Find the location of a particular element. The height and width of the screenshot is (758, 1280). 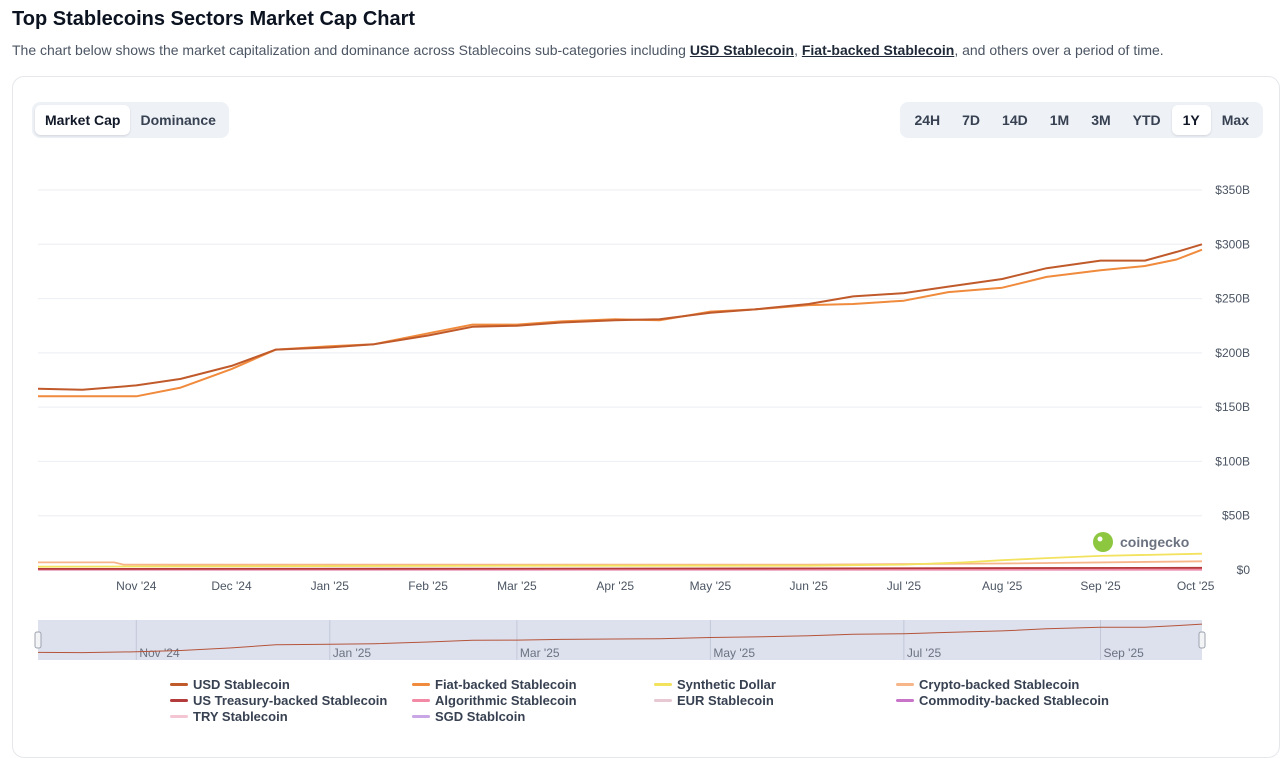

legend-item-commodity-backed-stablecoin: Commodity-backed Stablecoin is located at coordinates (1026, 700).